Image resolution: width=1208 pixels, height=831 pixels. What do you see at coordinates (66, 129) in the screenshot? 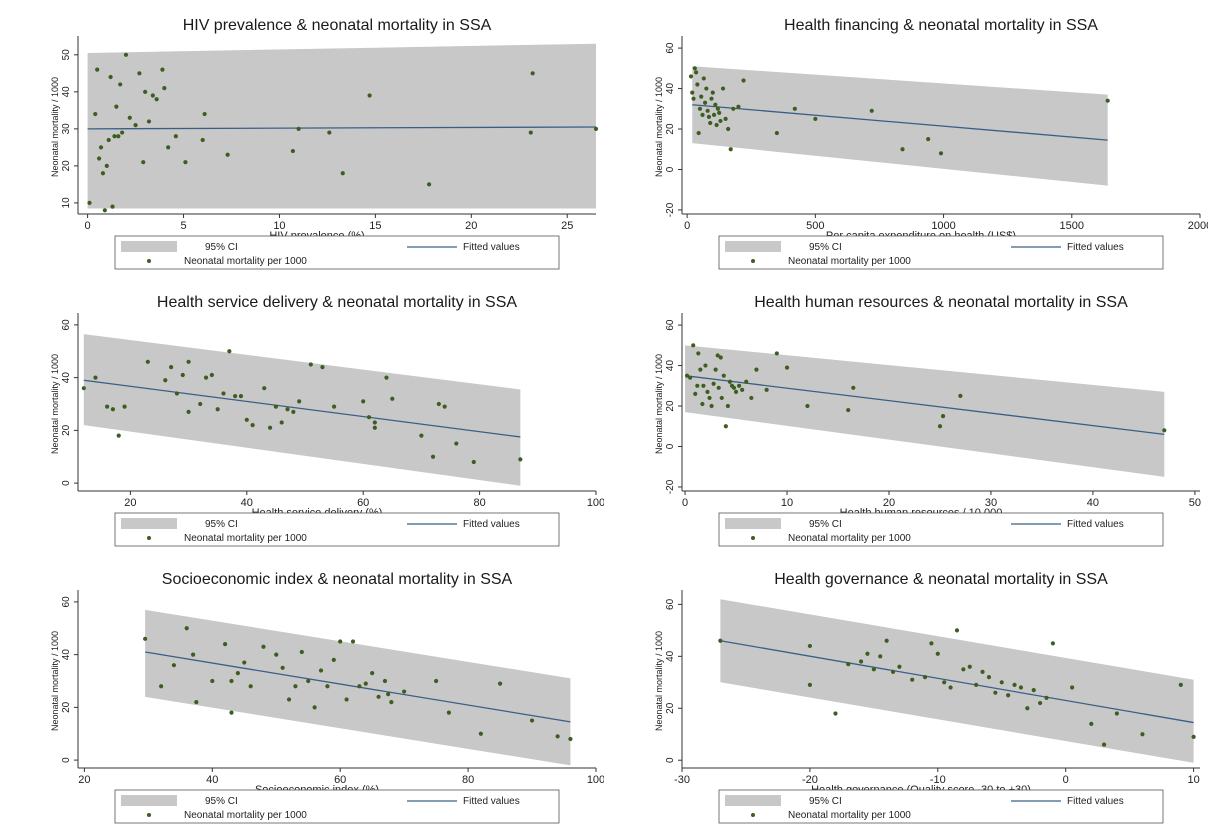
I see `y-tick-label: 30` at bounding box center [66, 129].